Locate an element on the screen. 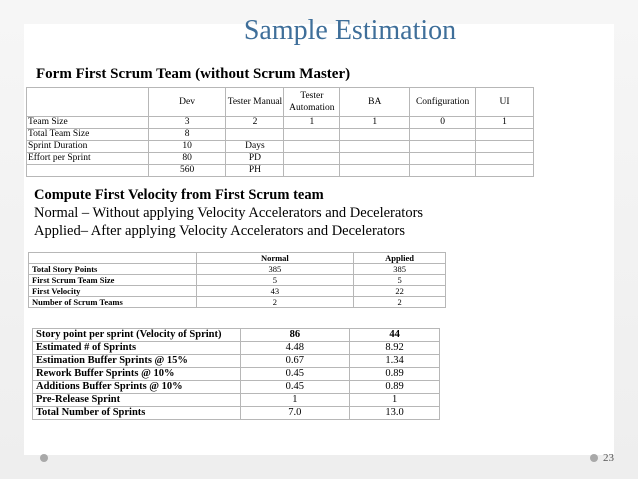 The height and width of the screenshot is (479, 638). table-cell: Total Story Points is located at coordinates (112, 269).